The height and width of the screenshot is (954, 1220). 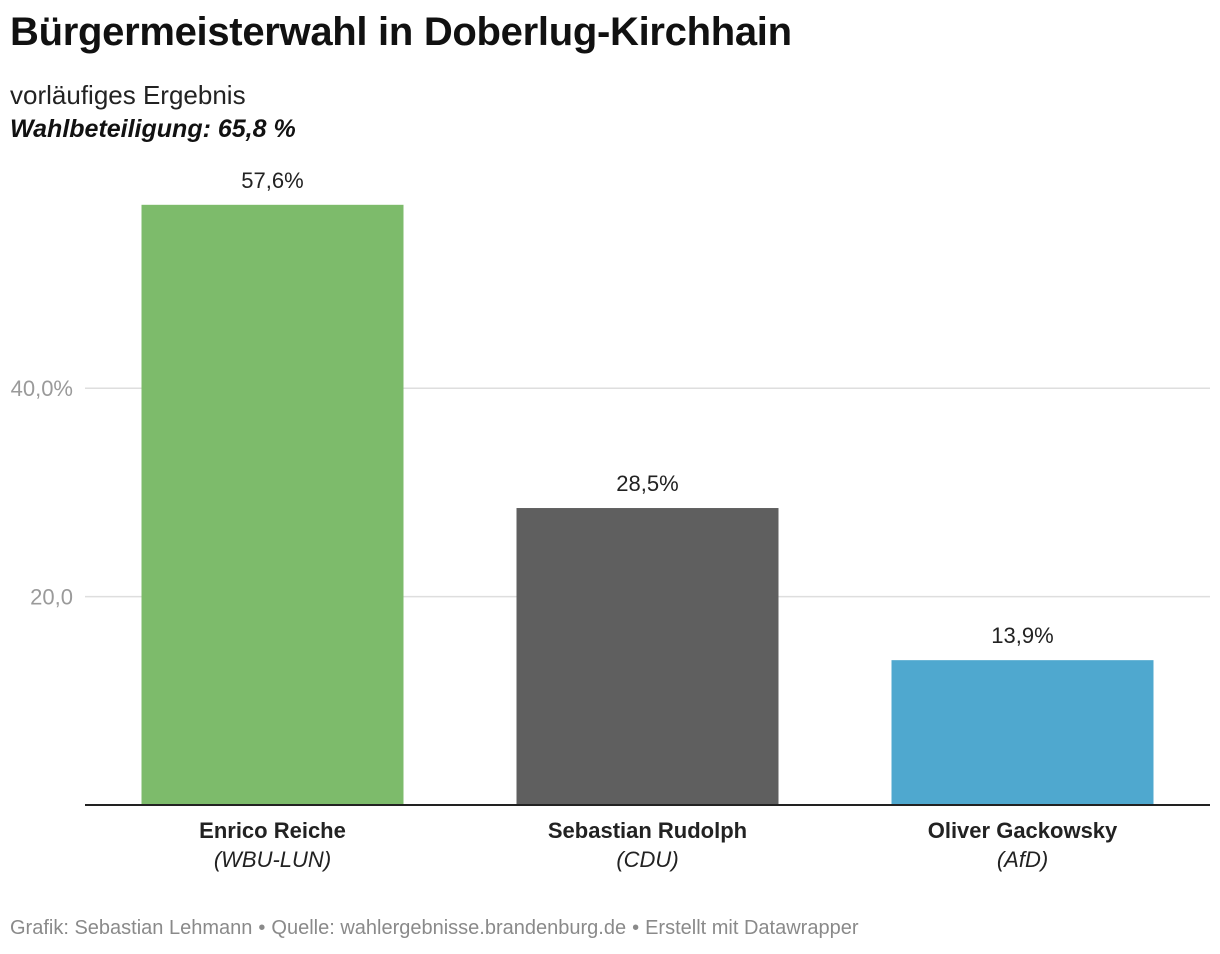 What do you see at coordinates (51, 597) in the screenshot?
I see `y-tick-label: 20,0` at bounding box center [51, 597].